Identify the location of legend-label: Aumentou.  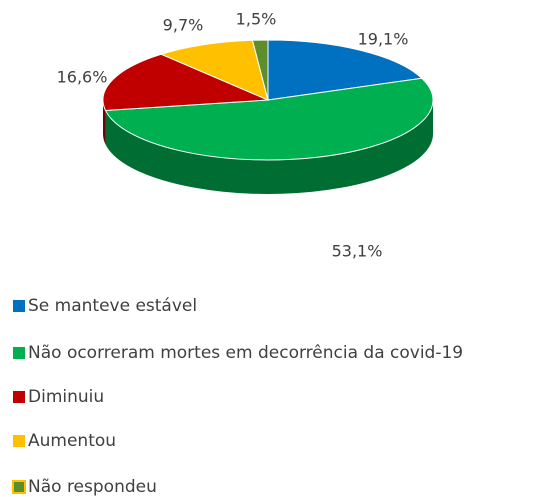
(72, 441).